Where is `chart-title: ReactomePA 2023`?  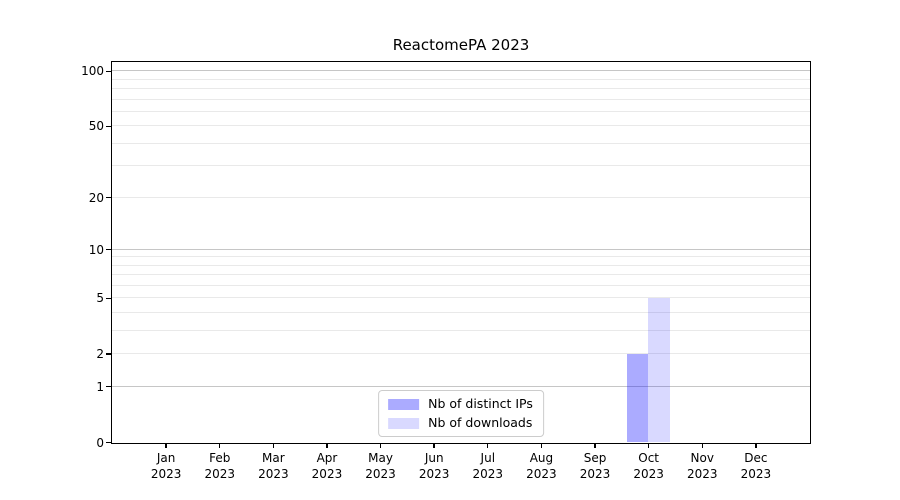
chart-title: ReactomePA 2023 is located at coordinates (461, 45).